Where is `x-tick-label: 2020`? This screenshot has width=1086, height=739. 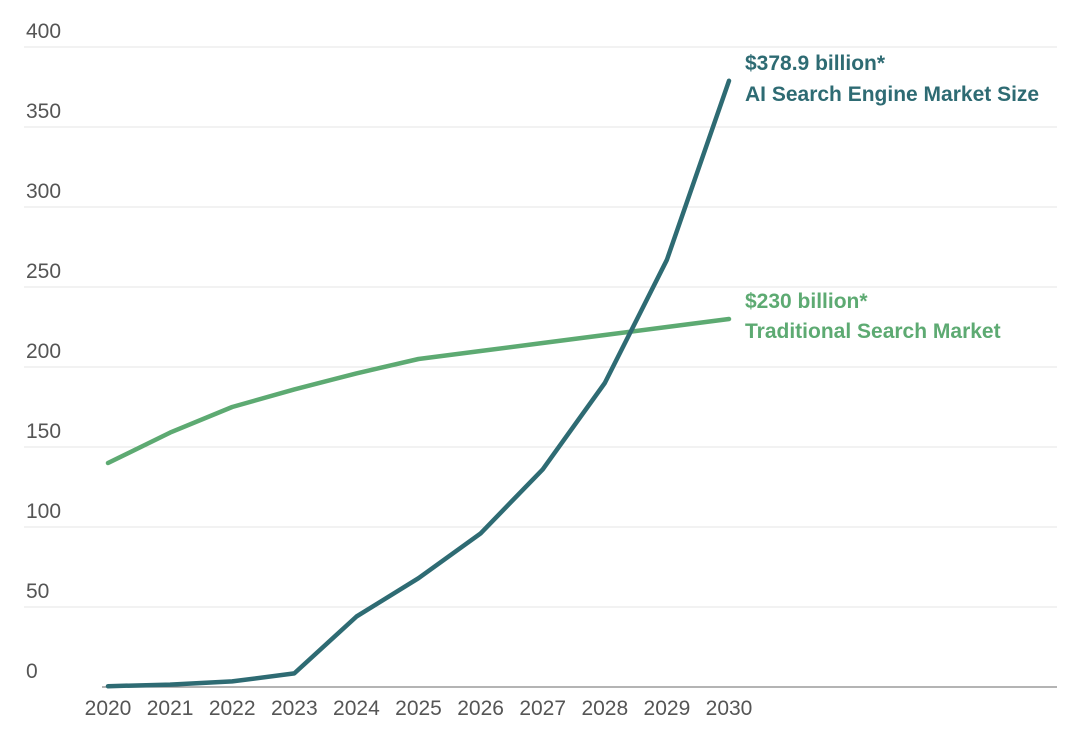 x-tick-label: 2020 is located at coordinates (108, 708).